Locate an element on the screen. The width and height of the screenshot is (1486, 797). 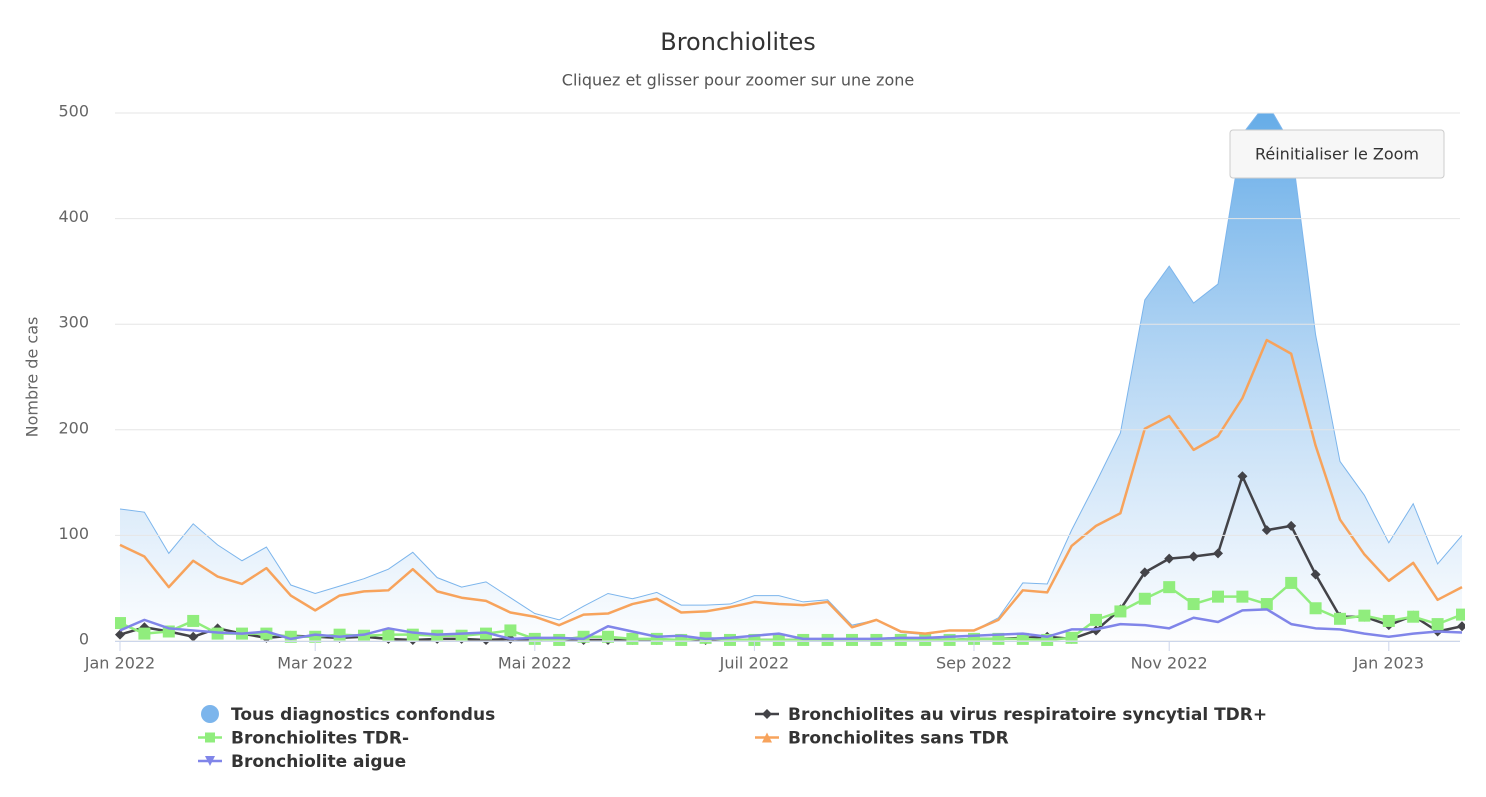
chart-title: Bronchiolites is located at coordinates (737, 42).